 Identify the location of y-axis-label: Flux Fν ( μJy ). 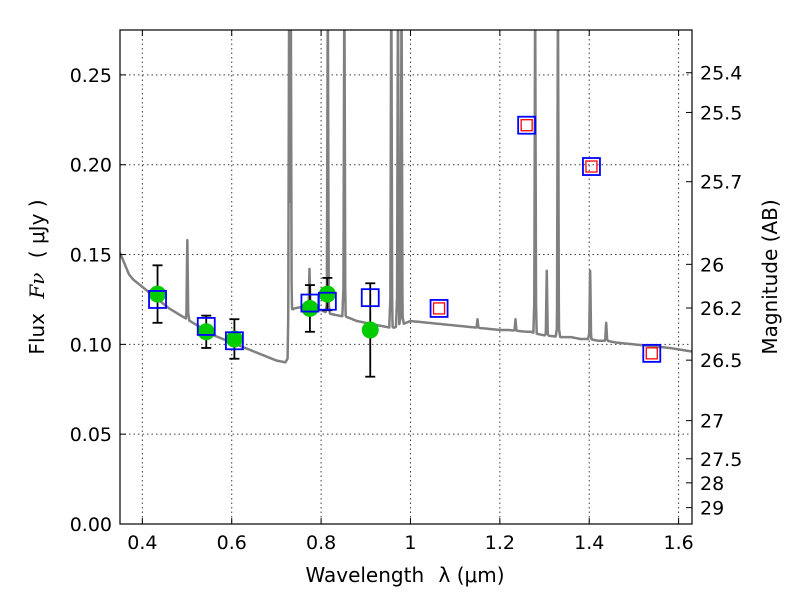
(37, 276).